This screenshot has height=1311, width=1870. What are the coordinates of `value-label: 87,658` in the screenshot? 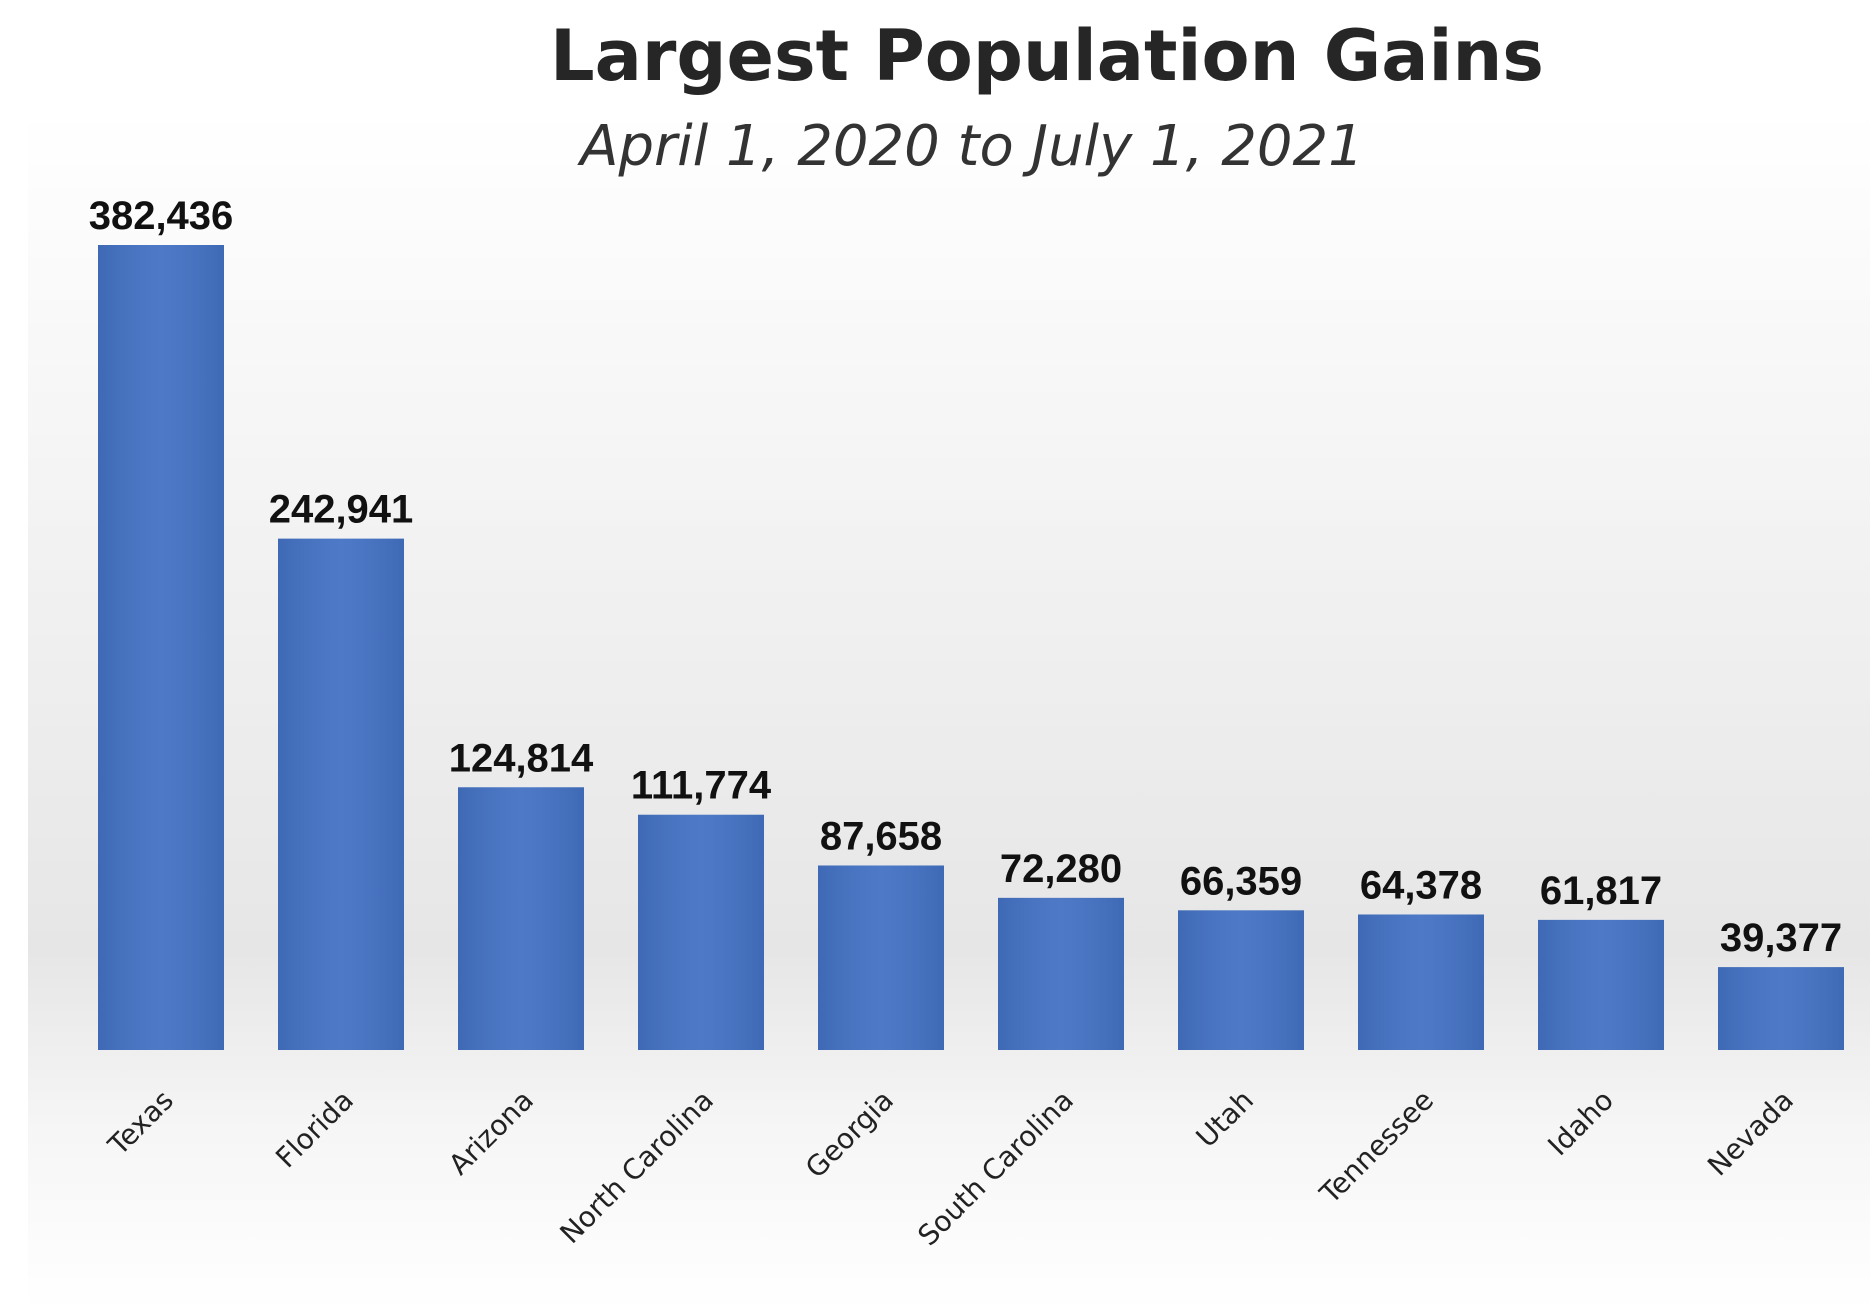 It's located at (881, 836).